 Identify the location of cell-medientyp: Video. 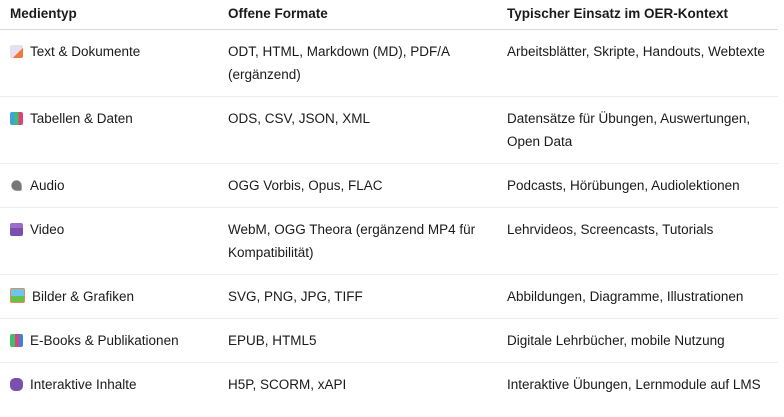
(109, 241).